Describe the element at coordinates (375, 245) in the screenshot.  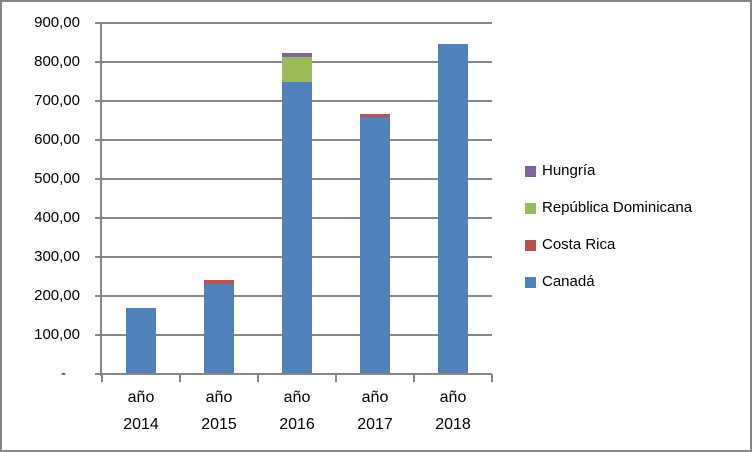
I see `bar-año-2017-Canadá` at that location.